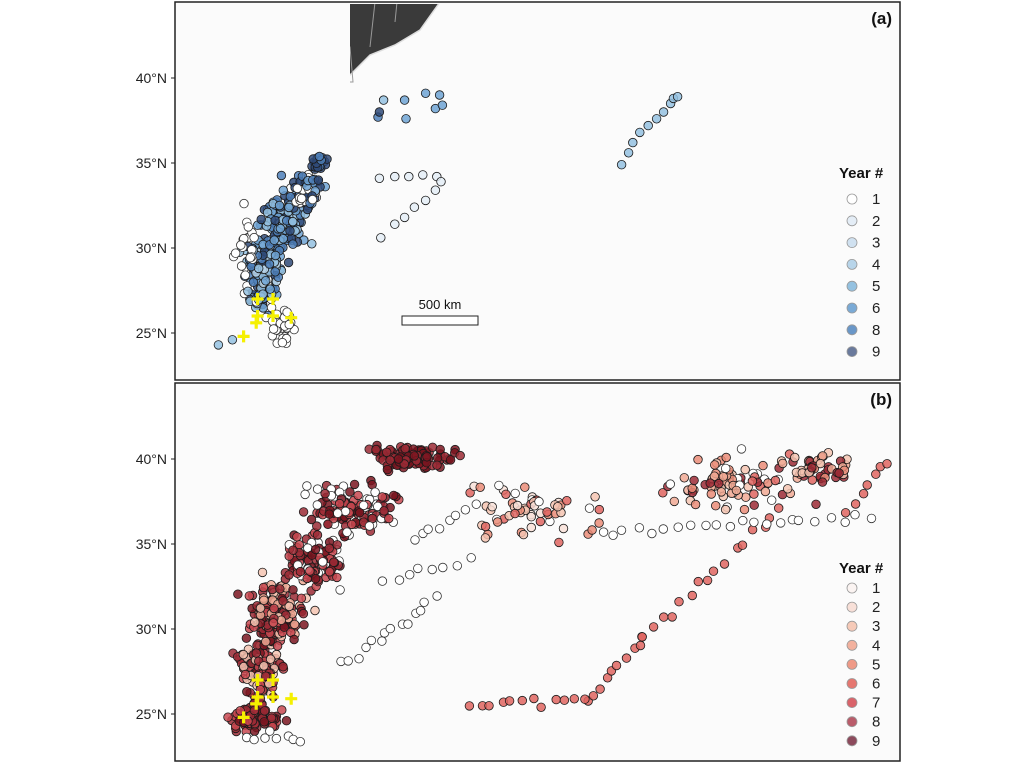 This screenshot has width=1024, height=768. What do you see at coordinates (876, 684) in the screenshot?
I see `legend-label: 6` at bounding box center [876, 684].